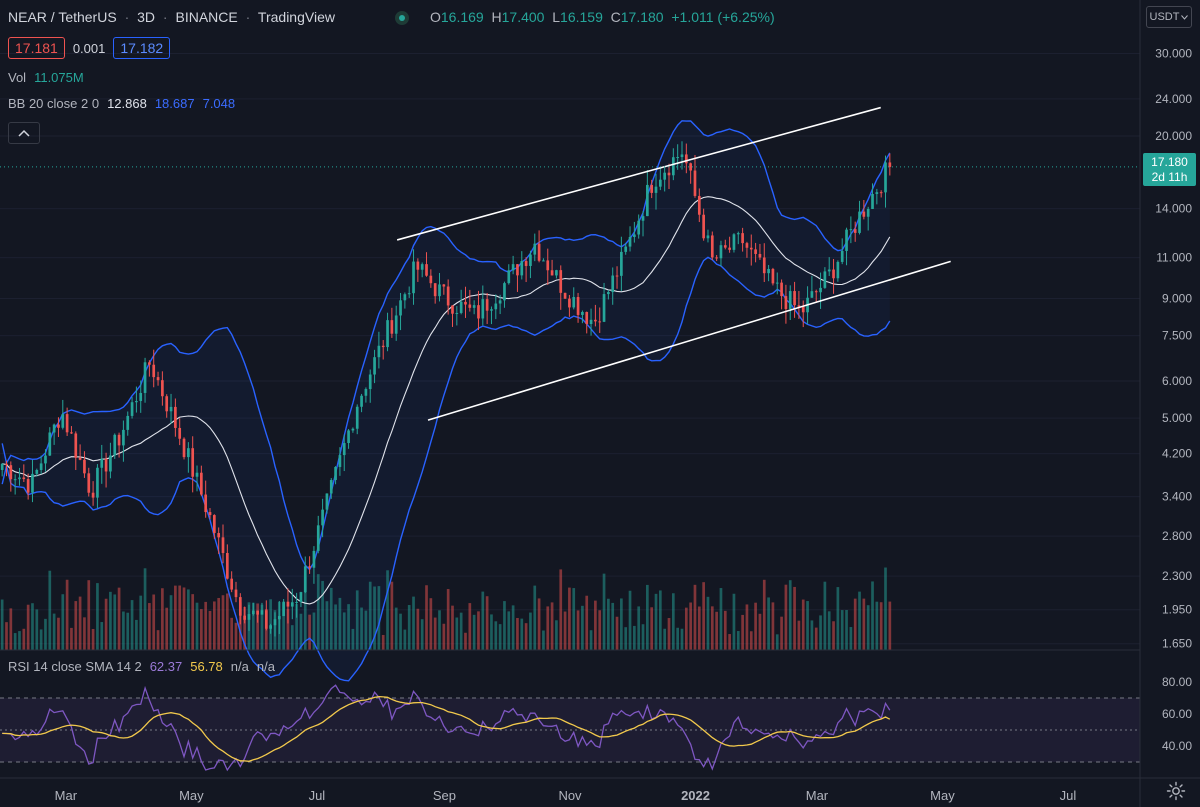  Describe the element at coordinates (1173, 209) in the screenshot. I see `y-tick-label: 14.000` at that location.